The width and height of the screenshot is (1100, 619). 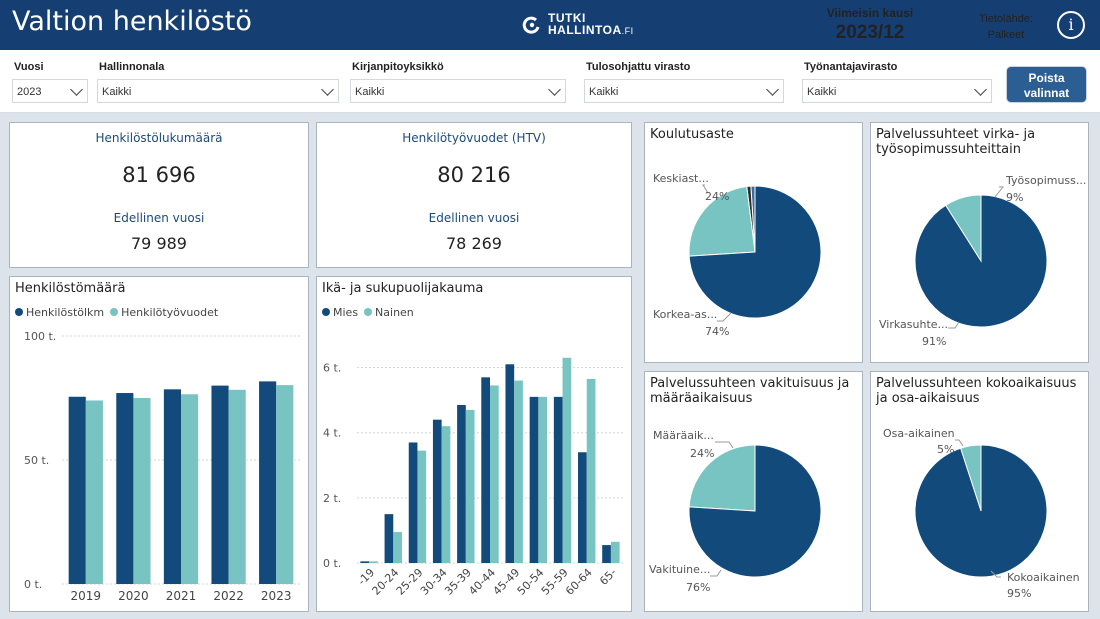 I want to click on x-tick-label: 40-44, so click(x=482, y=582).